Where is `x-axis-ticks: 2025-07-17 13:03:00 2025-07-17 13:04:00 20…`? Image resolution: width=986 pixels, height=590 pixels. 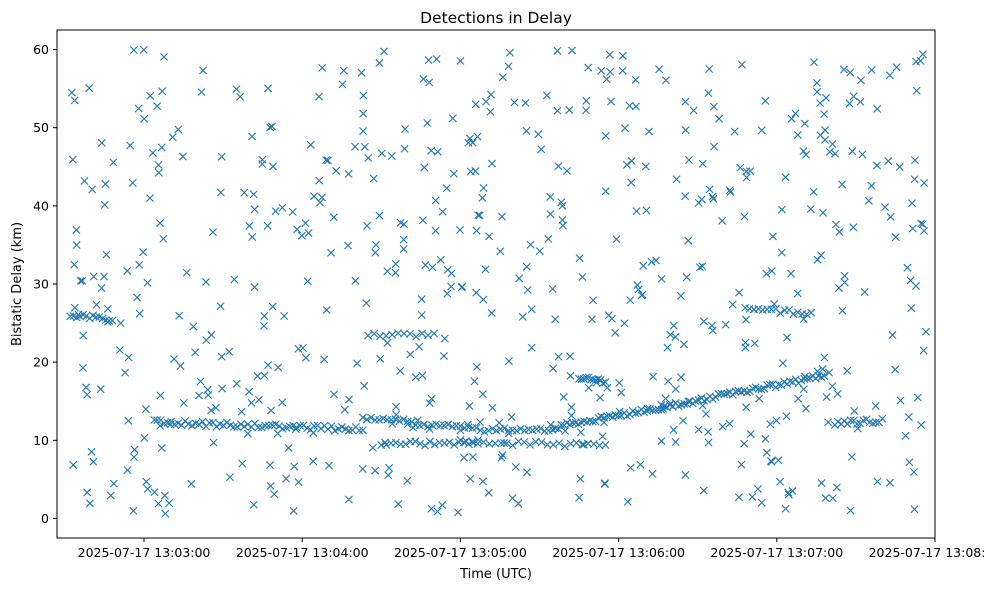 x-axis-ticks: 2025-07-17 13:03:00 2025-07-17 13:04:00 20… is located at coordinates (532, 549).